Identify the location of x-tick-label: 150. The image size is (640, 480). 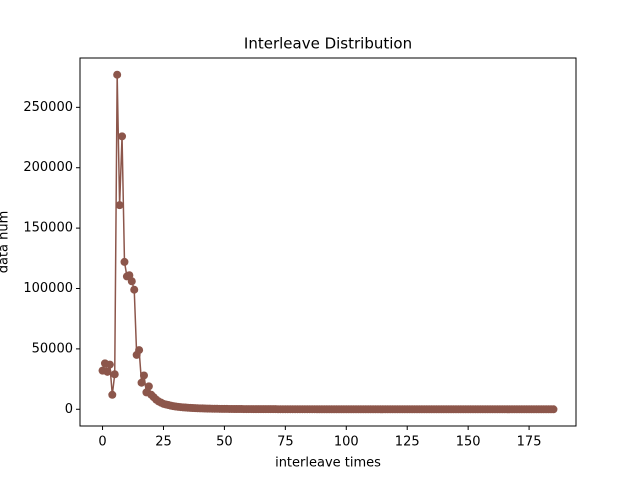
(468, 442).